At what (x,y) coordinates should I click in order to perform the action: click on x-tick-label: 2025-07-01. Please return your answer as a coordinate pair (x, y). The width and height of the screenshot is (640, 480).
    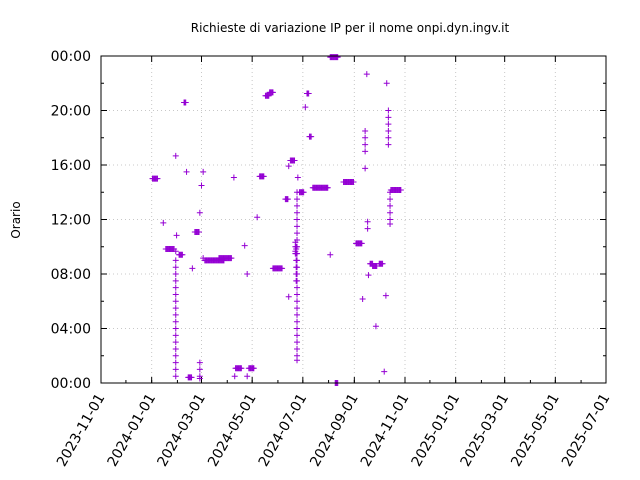
    Looking at the image, I should click on (586, 430).